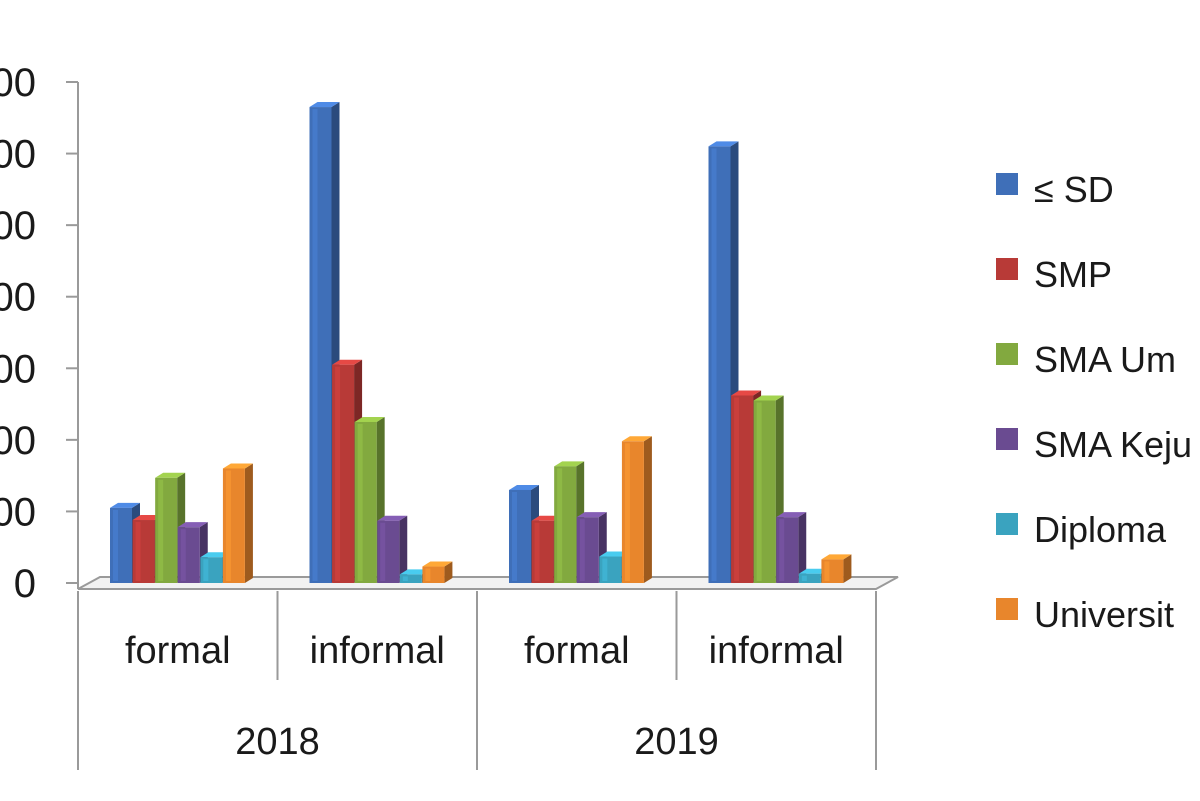 The height and width of the screenshot is (801, 1200). What do you see at coordinates (1113, 444) in the screenshot?
I see `legend-label: SMA Keju` at bounding box center [1113, 444].